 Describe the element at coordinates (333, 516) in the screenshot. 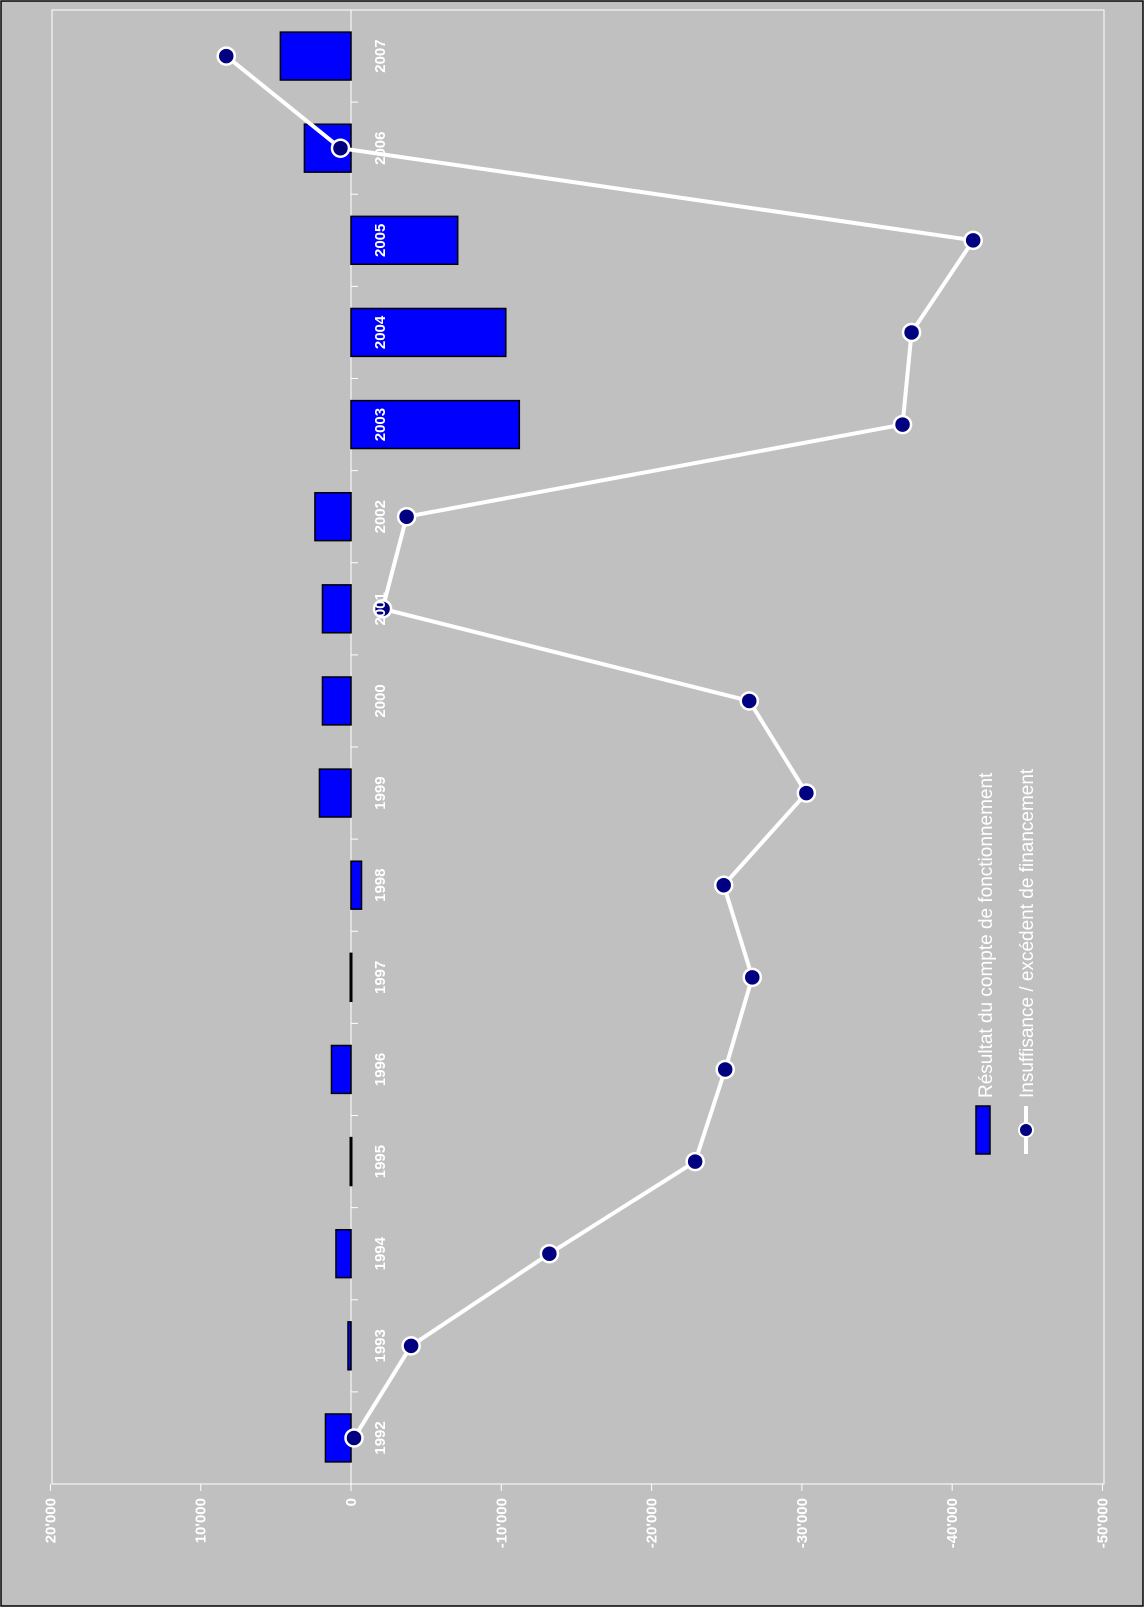

I see `bar-2002` at that location.